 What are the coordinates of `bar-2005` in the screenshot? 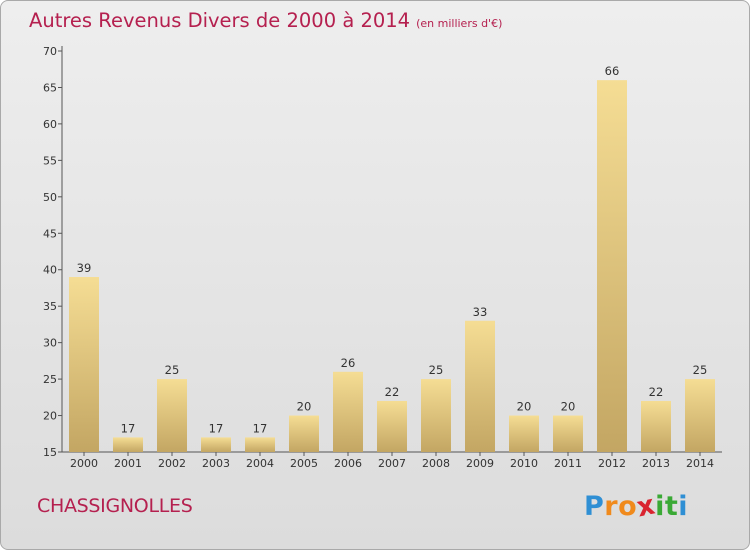 It's located at (304, 433).